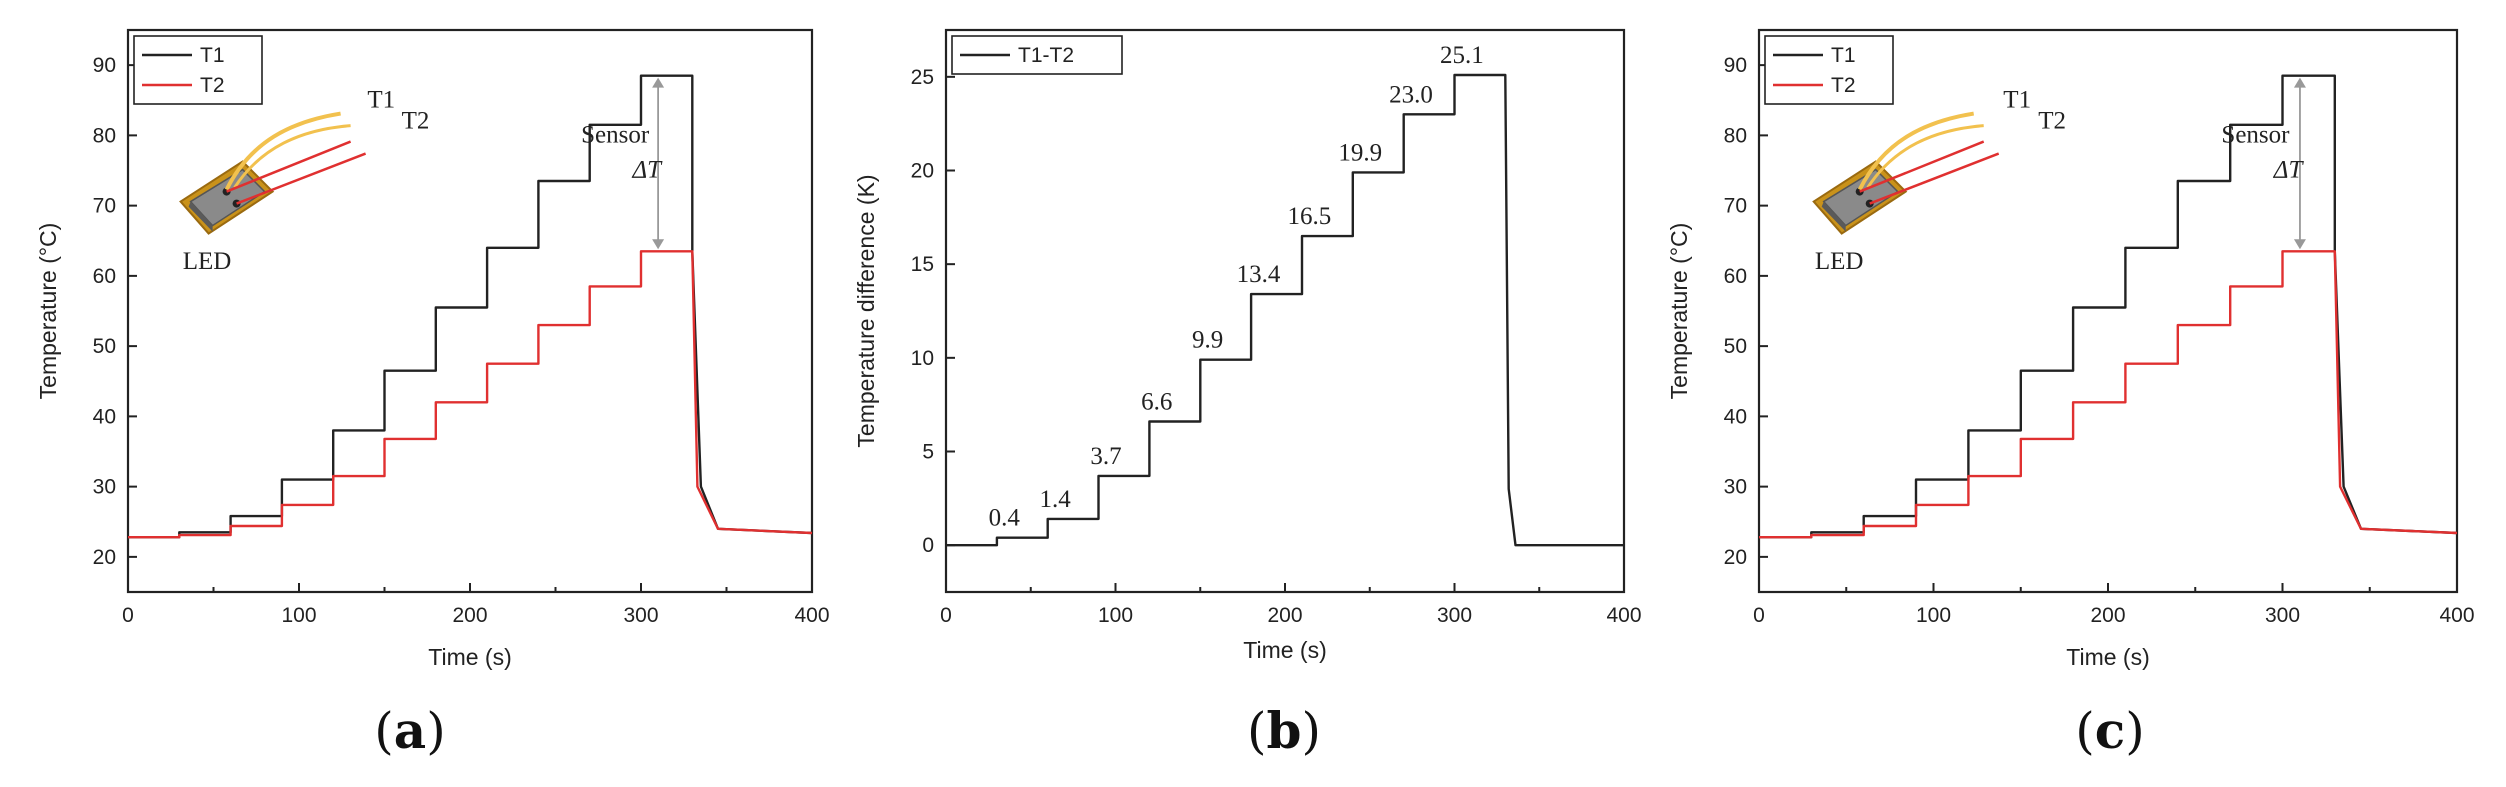 The height and width of the screenshot is (787, 2506). I want to click on y-tick-label: 10, so click(922, 358).